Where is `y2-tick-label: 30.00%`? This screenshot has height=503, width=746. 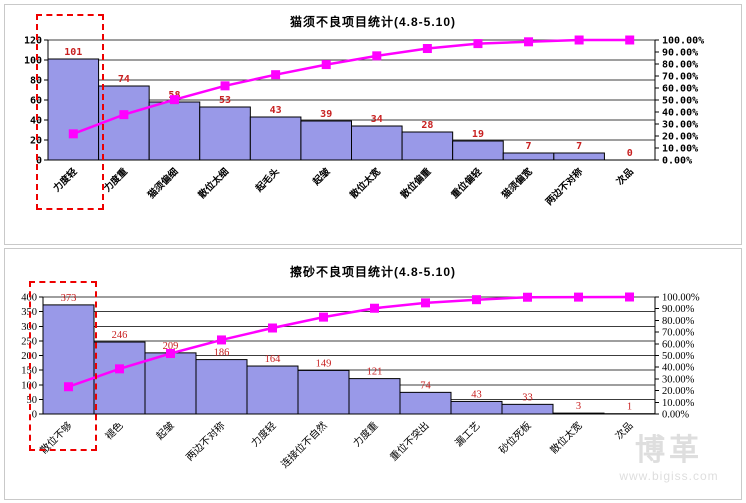
y2-tick-label: 30.00% is located at coordinates (680, 125).